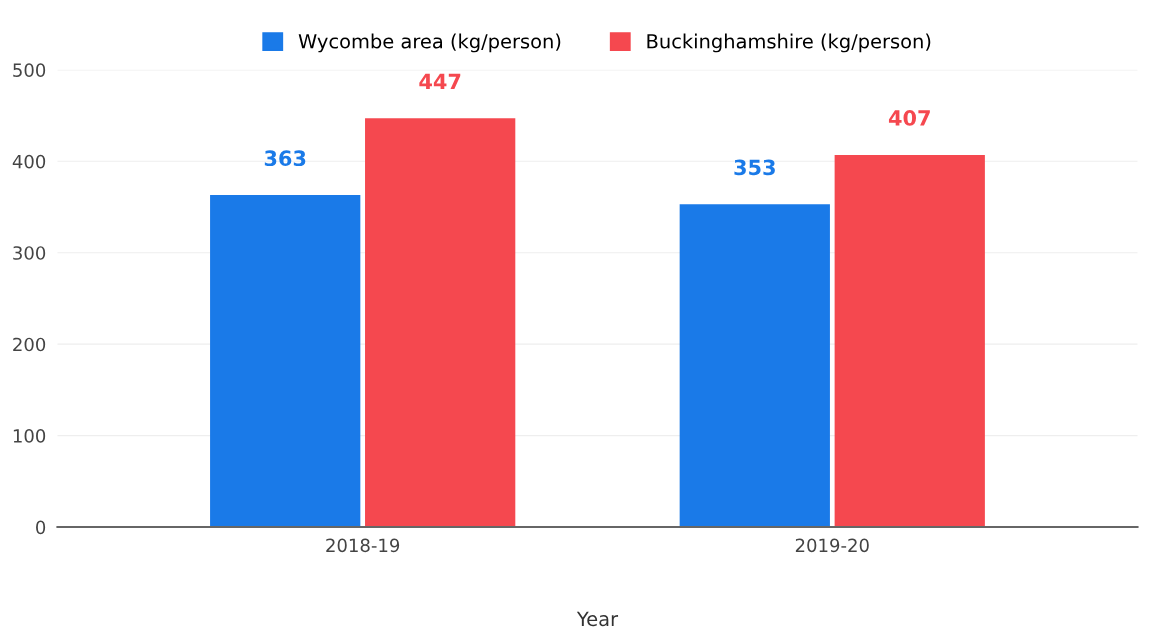 The image size is (1149, 635). What do you see at coordinates (29, 253) in the screenshot?
I see `y-tick-label: 300` at bounding box center [29, 253].